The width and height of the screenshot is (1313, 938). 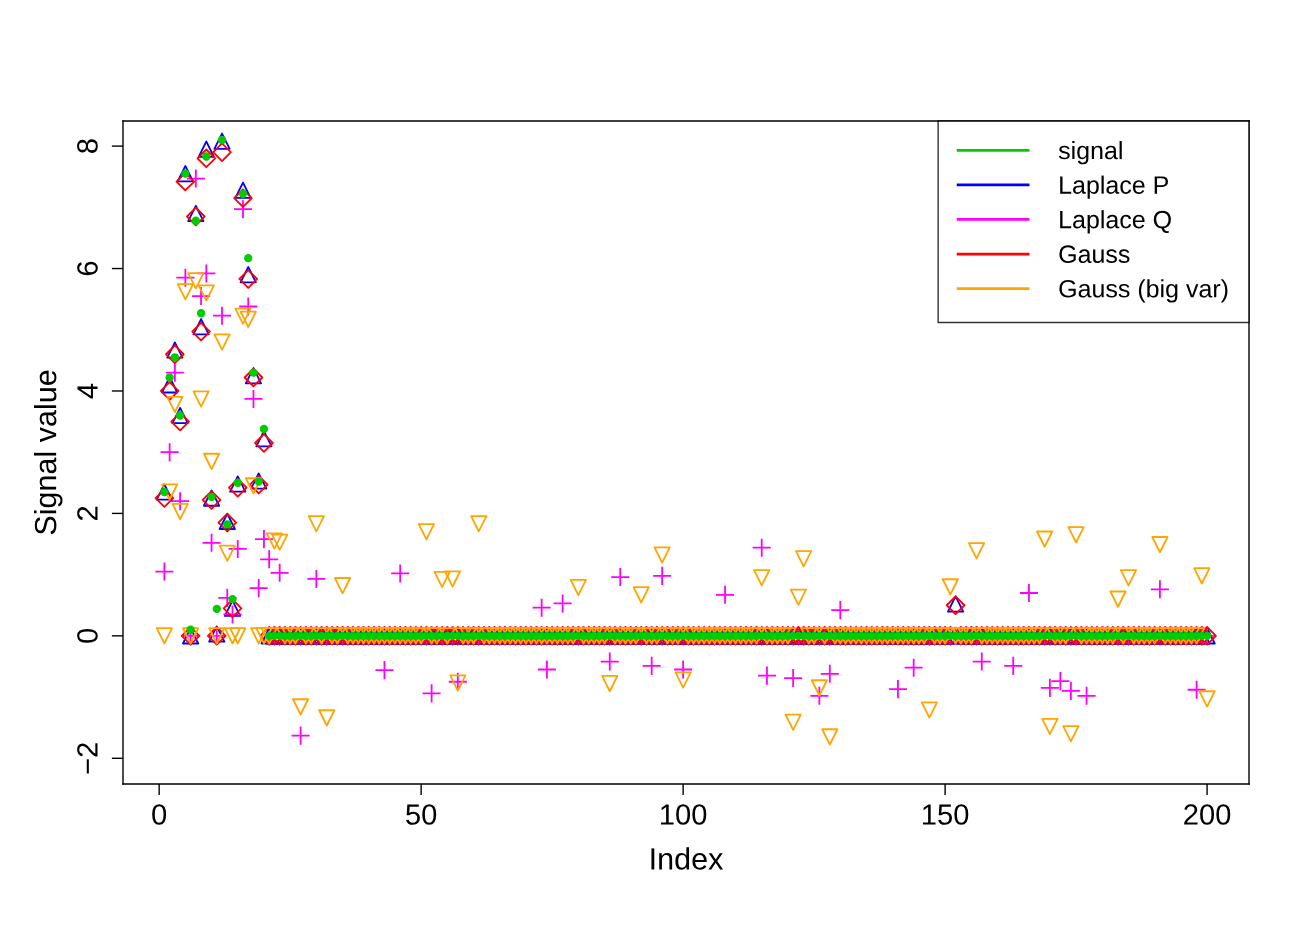 What do you see at coordinates (684, 814) in the screenshot?
I see `x-tick-label: 100` at bounding box center [684, 814].